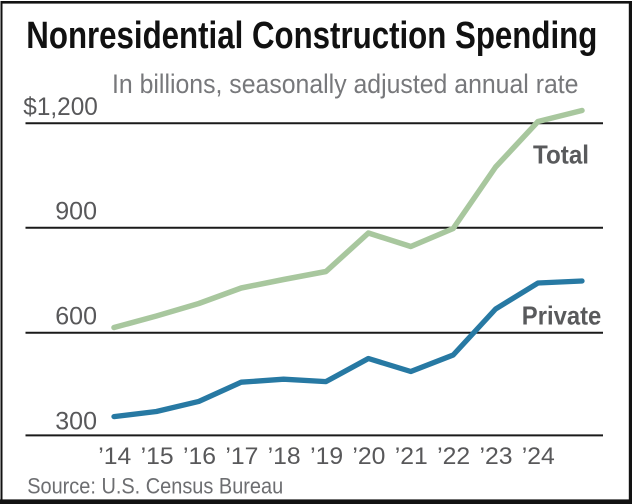 This screenshot has width=632, height=504. What do you see at coordinates (562, 316) in the screenshot?
I see `svg-text: Private` at bounding box center [562, 316].